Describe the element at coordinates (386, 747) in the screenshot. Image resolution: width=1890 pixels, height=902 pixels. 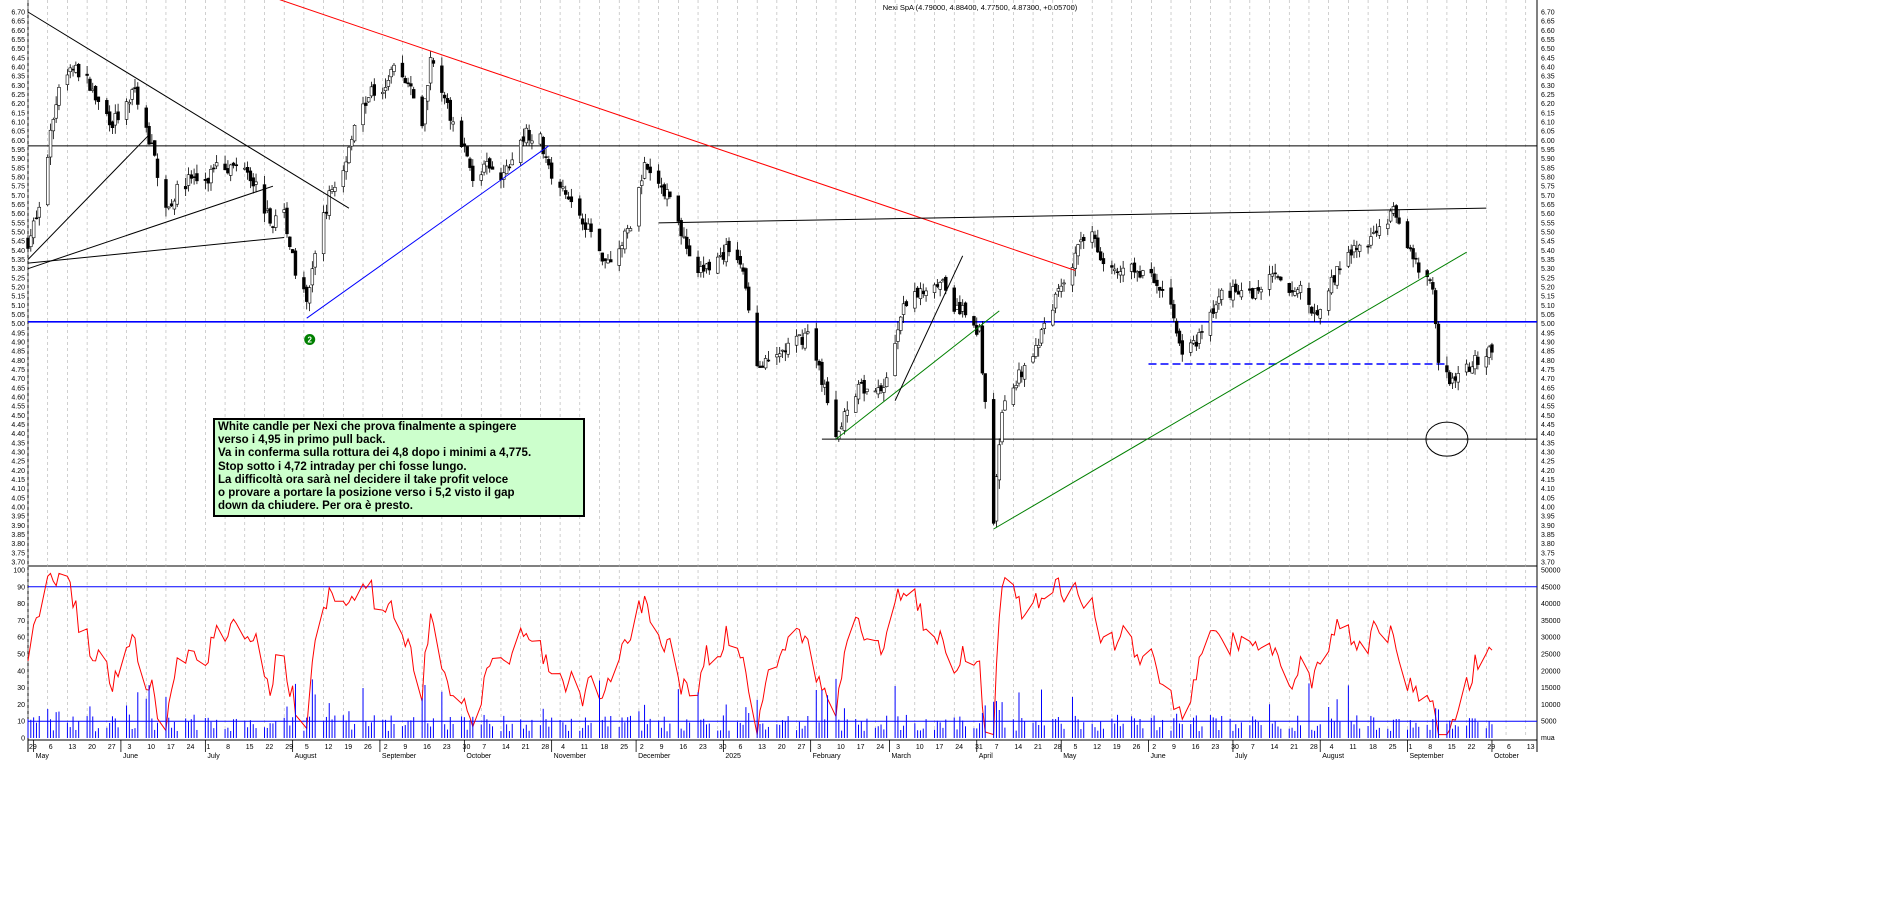
I see `day-tick-label: 2` at that location.